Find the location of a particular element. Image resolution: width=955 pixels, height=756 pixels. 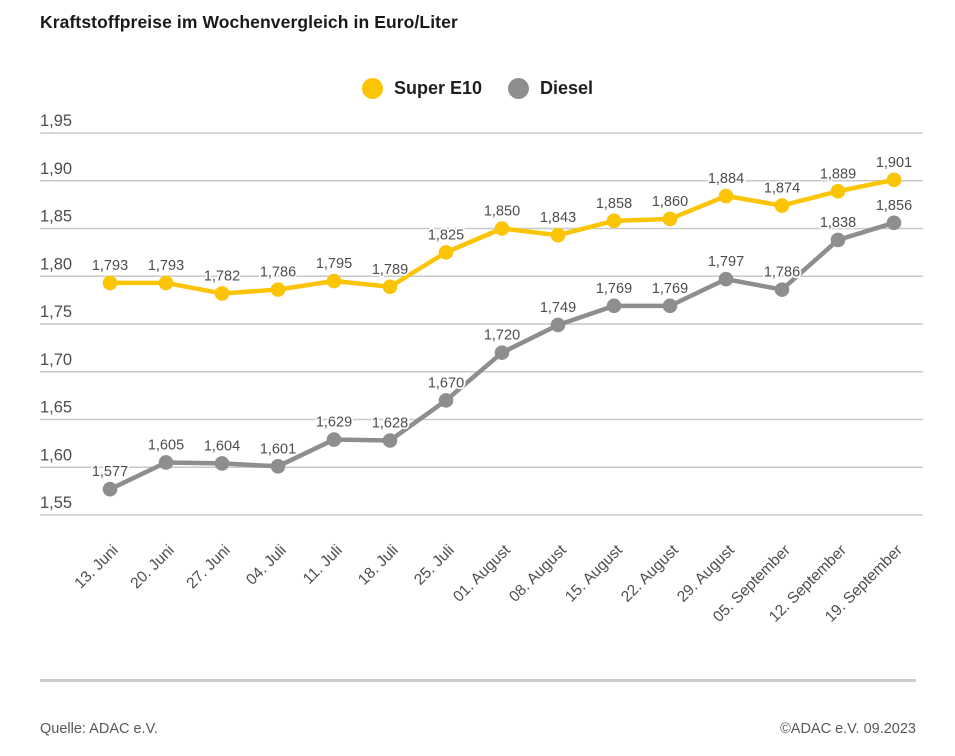

data-label-diesel: 1,856 is located at coordinates (894, 206).